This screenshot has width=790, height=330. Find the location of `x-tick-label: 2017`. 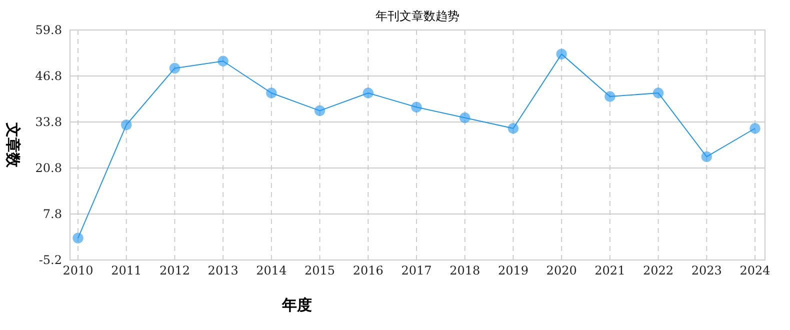

x-tick-label: 2017 is located at coordinates (416, 271).